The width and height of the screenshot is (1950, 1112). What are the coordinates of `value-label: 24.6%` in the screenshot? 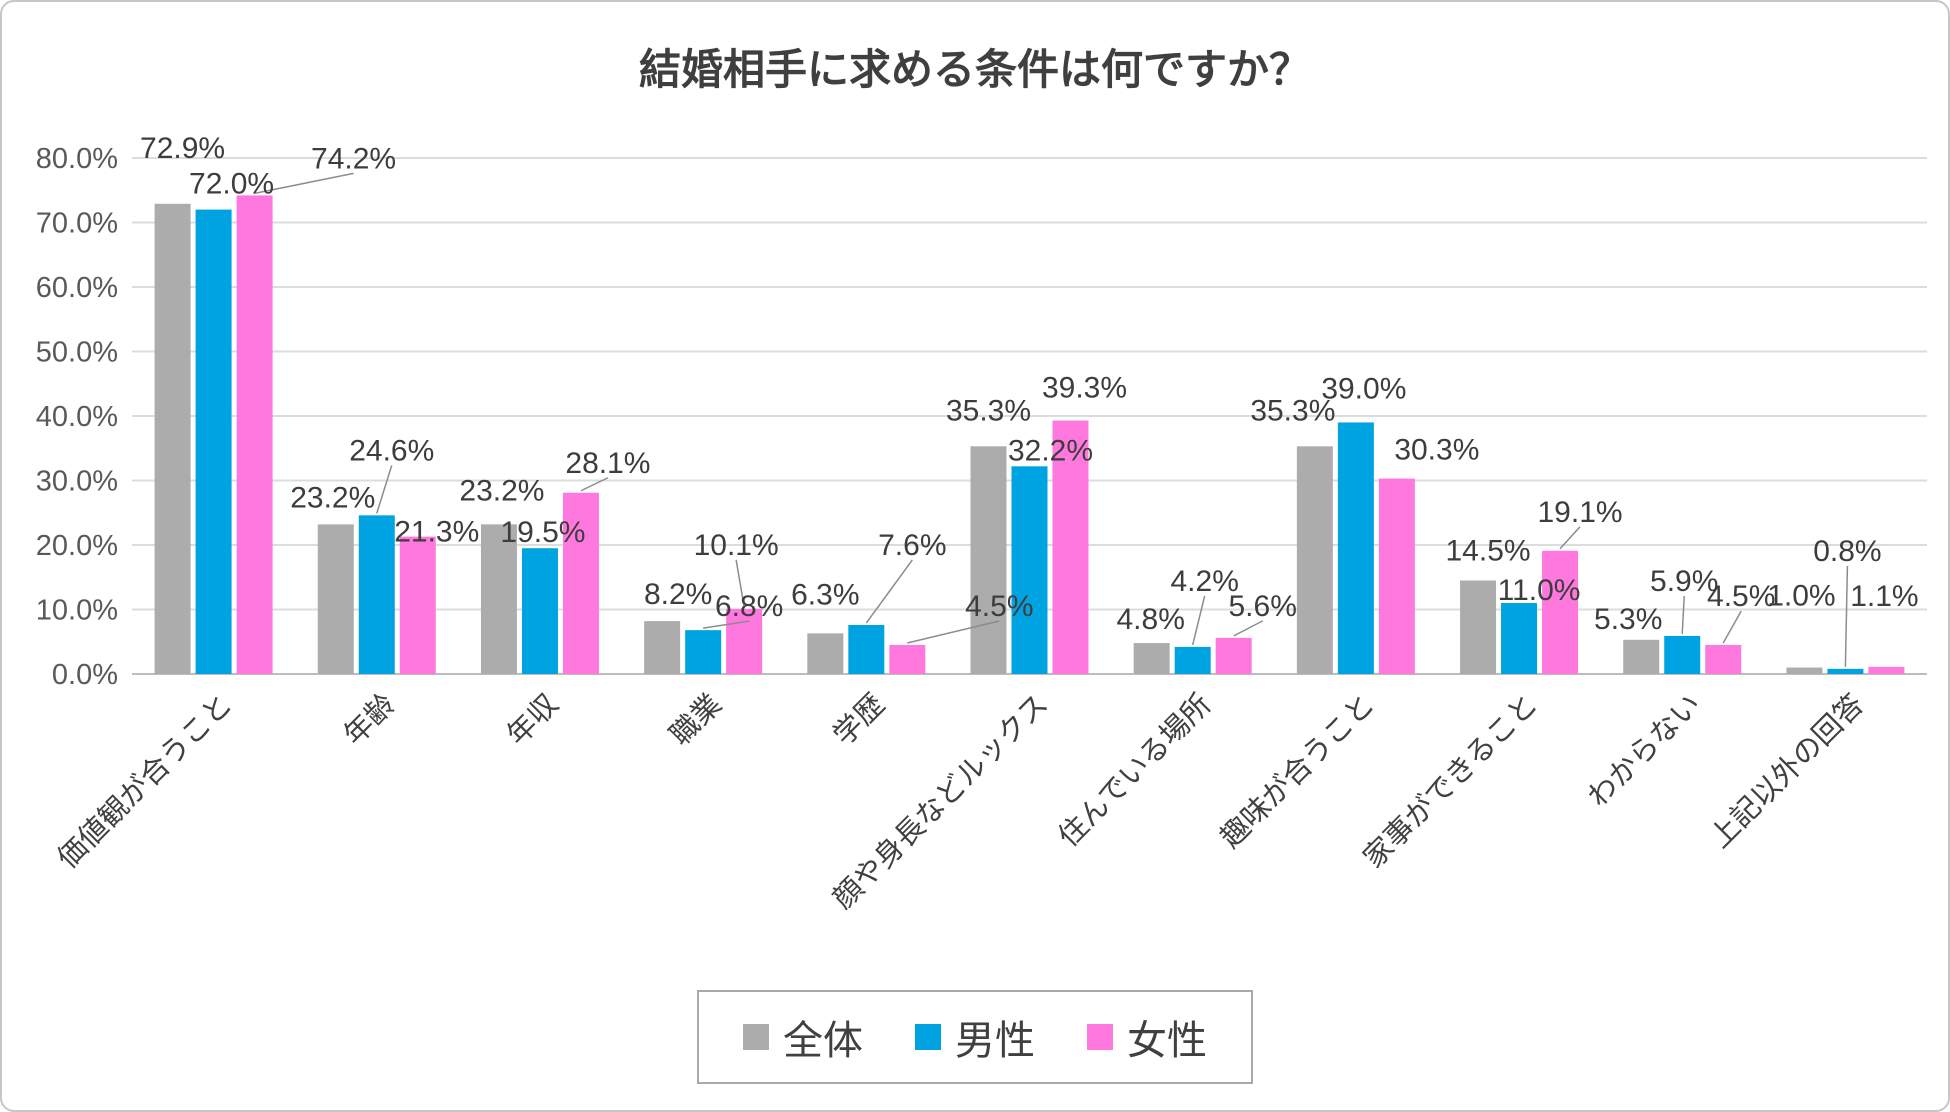 It's located at (391, 450).